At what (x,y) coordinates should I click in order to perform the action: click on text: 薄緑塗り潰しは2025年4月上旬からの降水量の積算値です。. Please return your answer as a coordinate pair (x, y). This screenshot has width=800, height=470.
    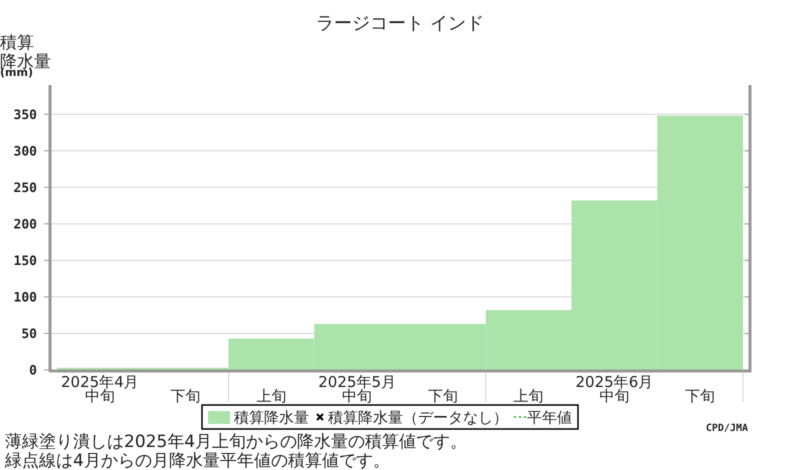
    Looking at the image, I should click on (236, 442).